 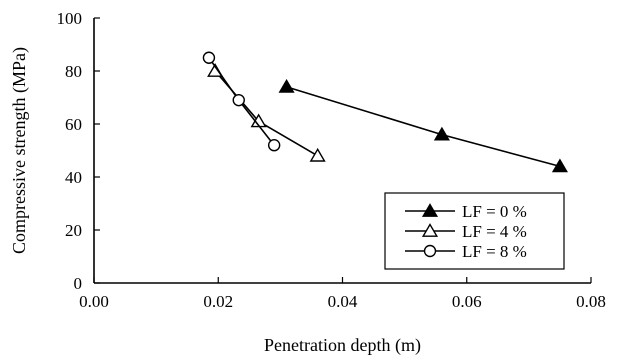 I want to click on y-tick-label: 100, so click(x=70, y=18).